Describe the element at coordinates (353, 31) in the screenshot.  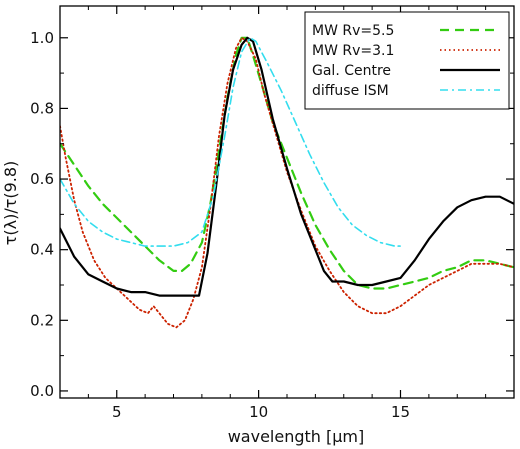
I see `legend-label-mw-rv-5-5: MW Rv=5.5` at that location.